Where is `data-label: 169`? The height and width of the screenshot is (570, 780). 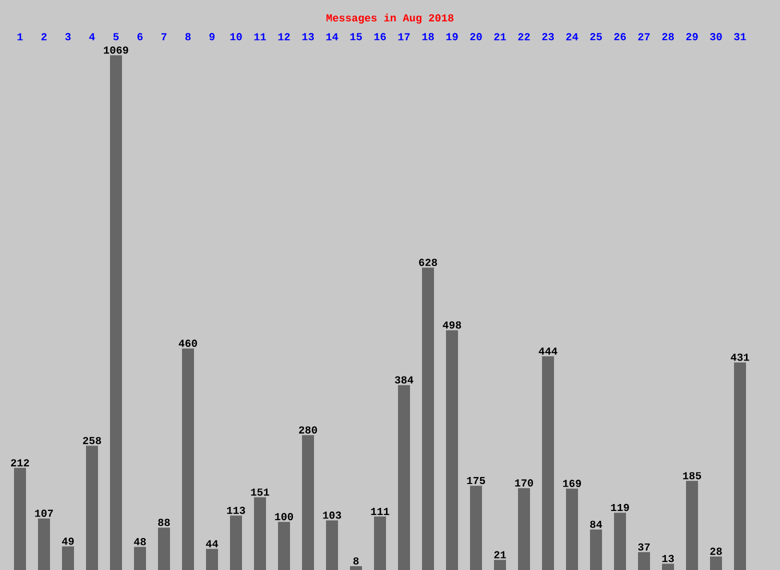
data-label: 169 is located at coordinates (572, 484).